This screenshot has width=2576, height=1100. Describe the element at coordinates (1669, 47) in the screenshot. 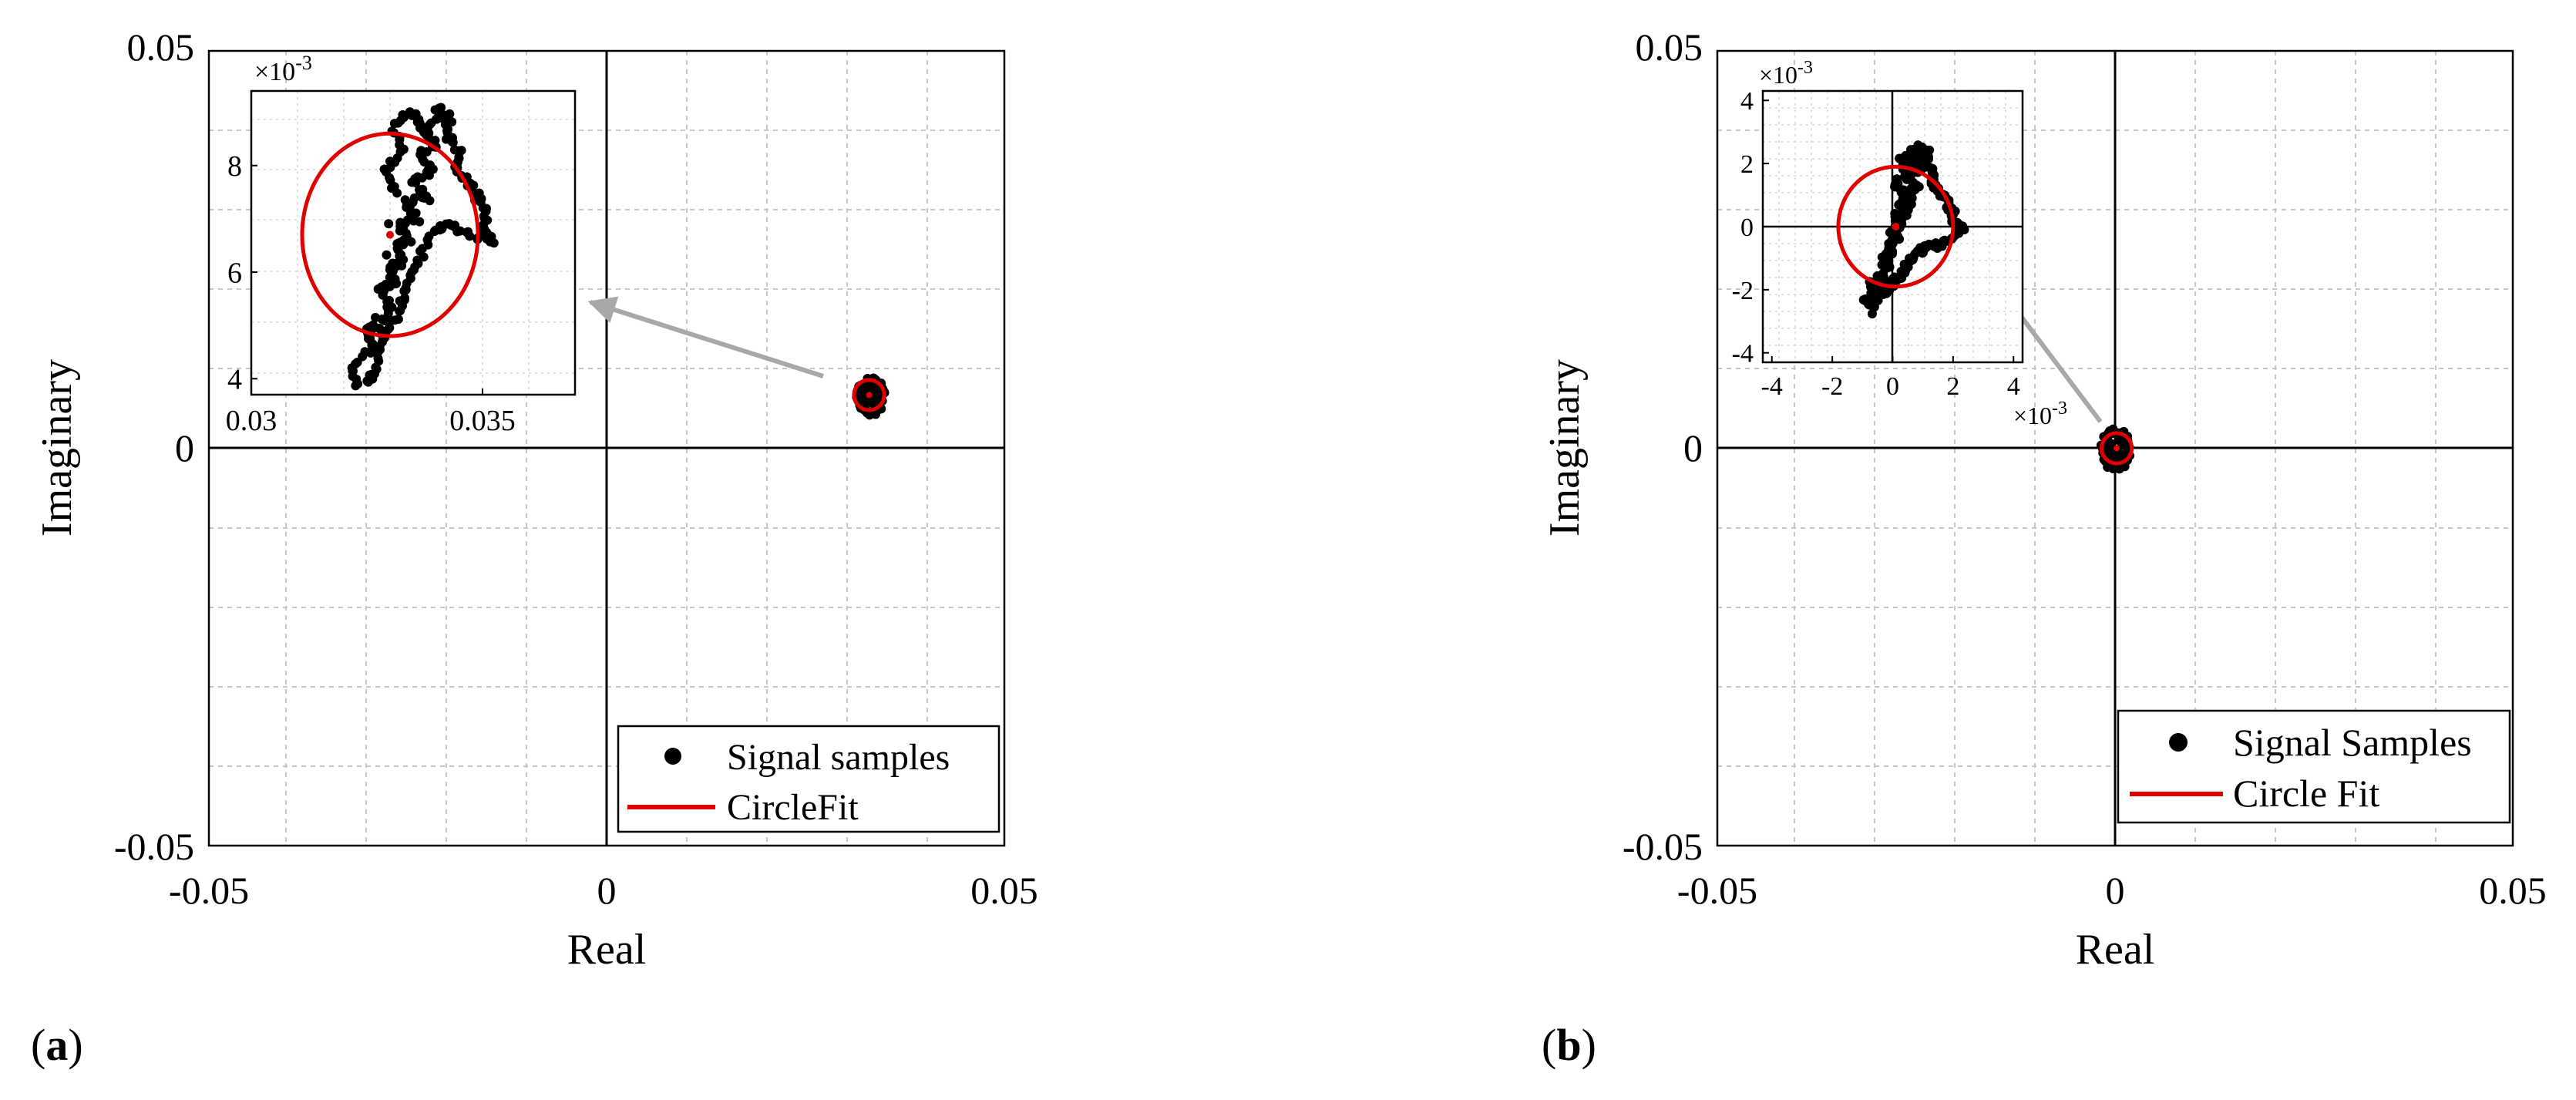

I see `panel-b-ytick-top: 0.05` at that location.